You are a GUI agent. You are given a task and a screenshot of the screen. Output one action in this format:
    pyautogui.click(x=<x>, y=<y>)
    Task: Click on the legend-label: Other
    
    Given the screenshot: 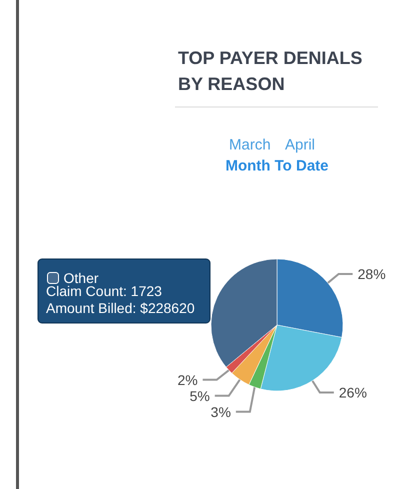 What is the action you would take?
    pyautogui.click(x=81, y=278)
    